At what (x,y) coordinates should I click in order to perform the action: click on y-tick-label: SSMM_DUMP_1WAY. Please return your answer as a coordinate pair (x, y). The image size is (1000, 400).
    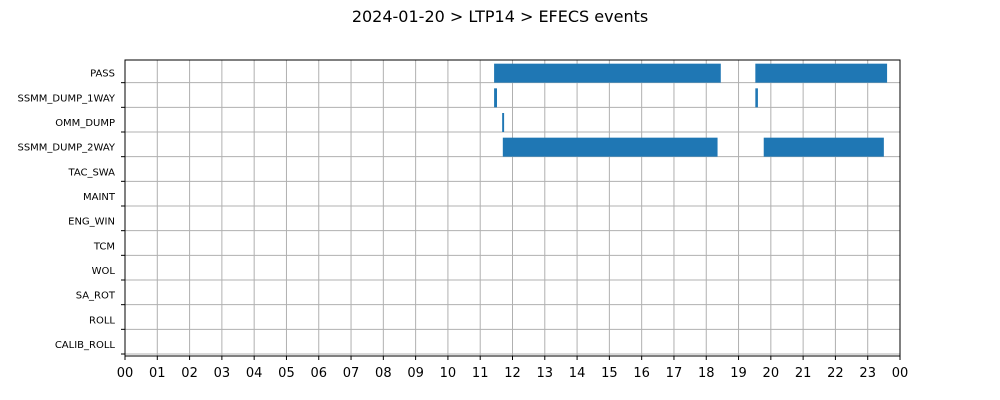
    Looking at the image, I should click on (66, 98).